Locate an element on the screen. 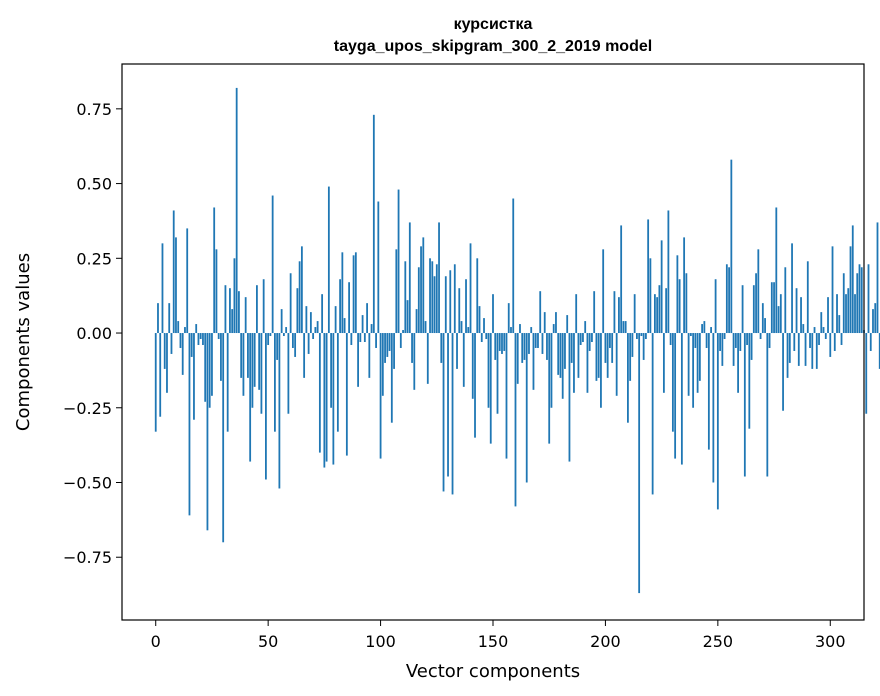 The height and width of the screenshot is (696, 880). x-axis-label: Vector components is located at coordinates (493, 671).